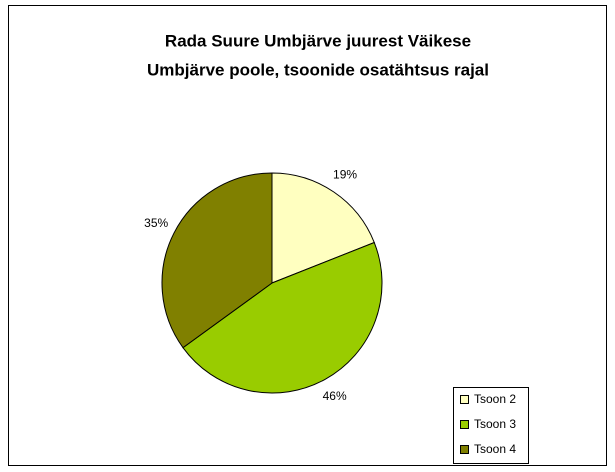  I want to click on legend-label: Tsoon 3, so click(495, 424).